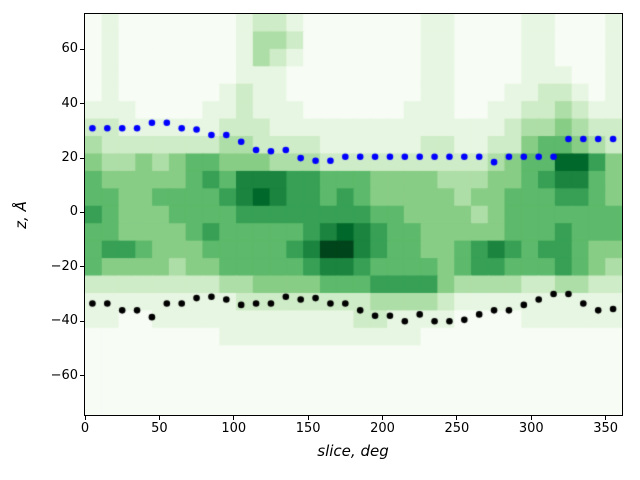  Describe the element at coordinates (308, 428) in the screenshot. I see `x-tick-label: 150` at that location.